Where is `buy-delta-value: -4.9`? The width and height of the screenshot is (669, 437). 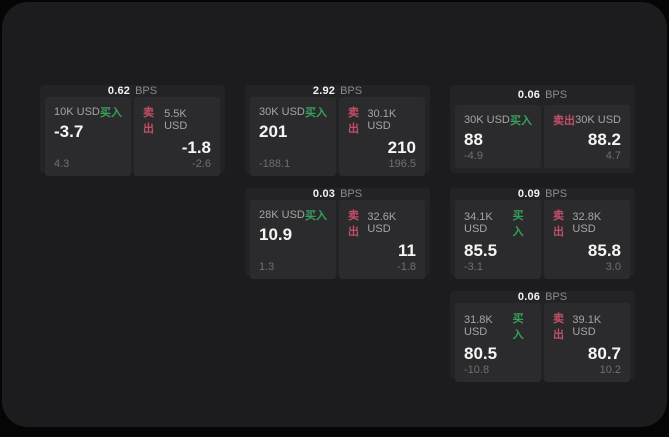
buy-delta-value: -4.9 is located at coordinates (473, 156).